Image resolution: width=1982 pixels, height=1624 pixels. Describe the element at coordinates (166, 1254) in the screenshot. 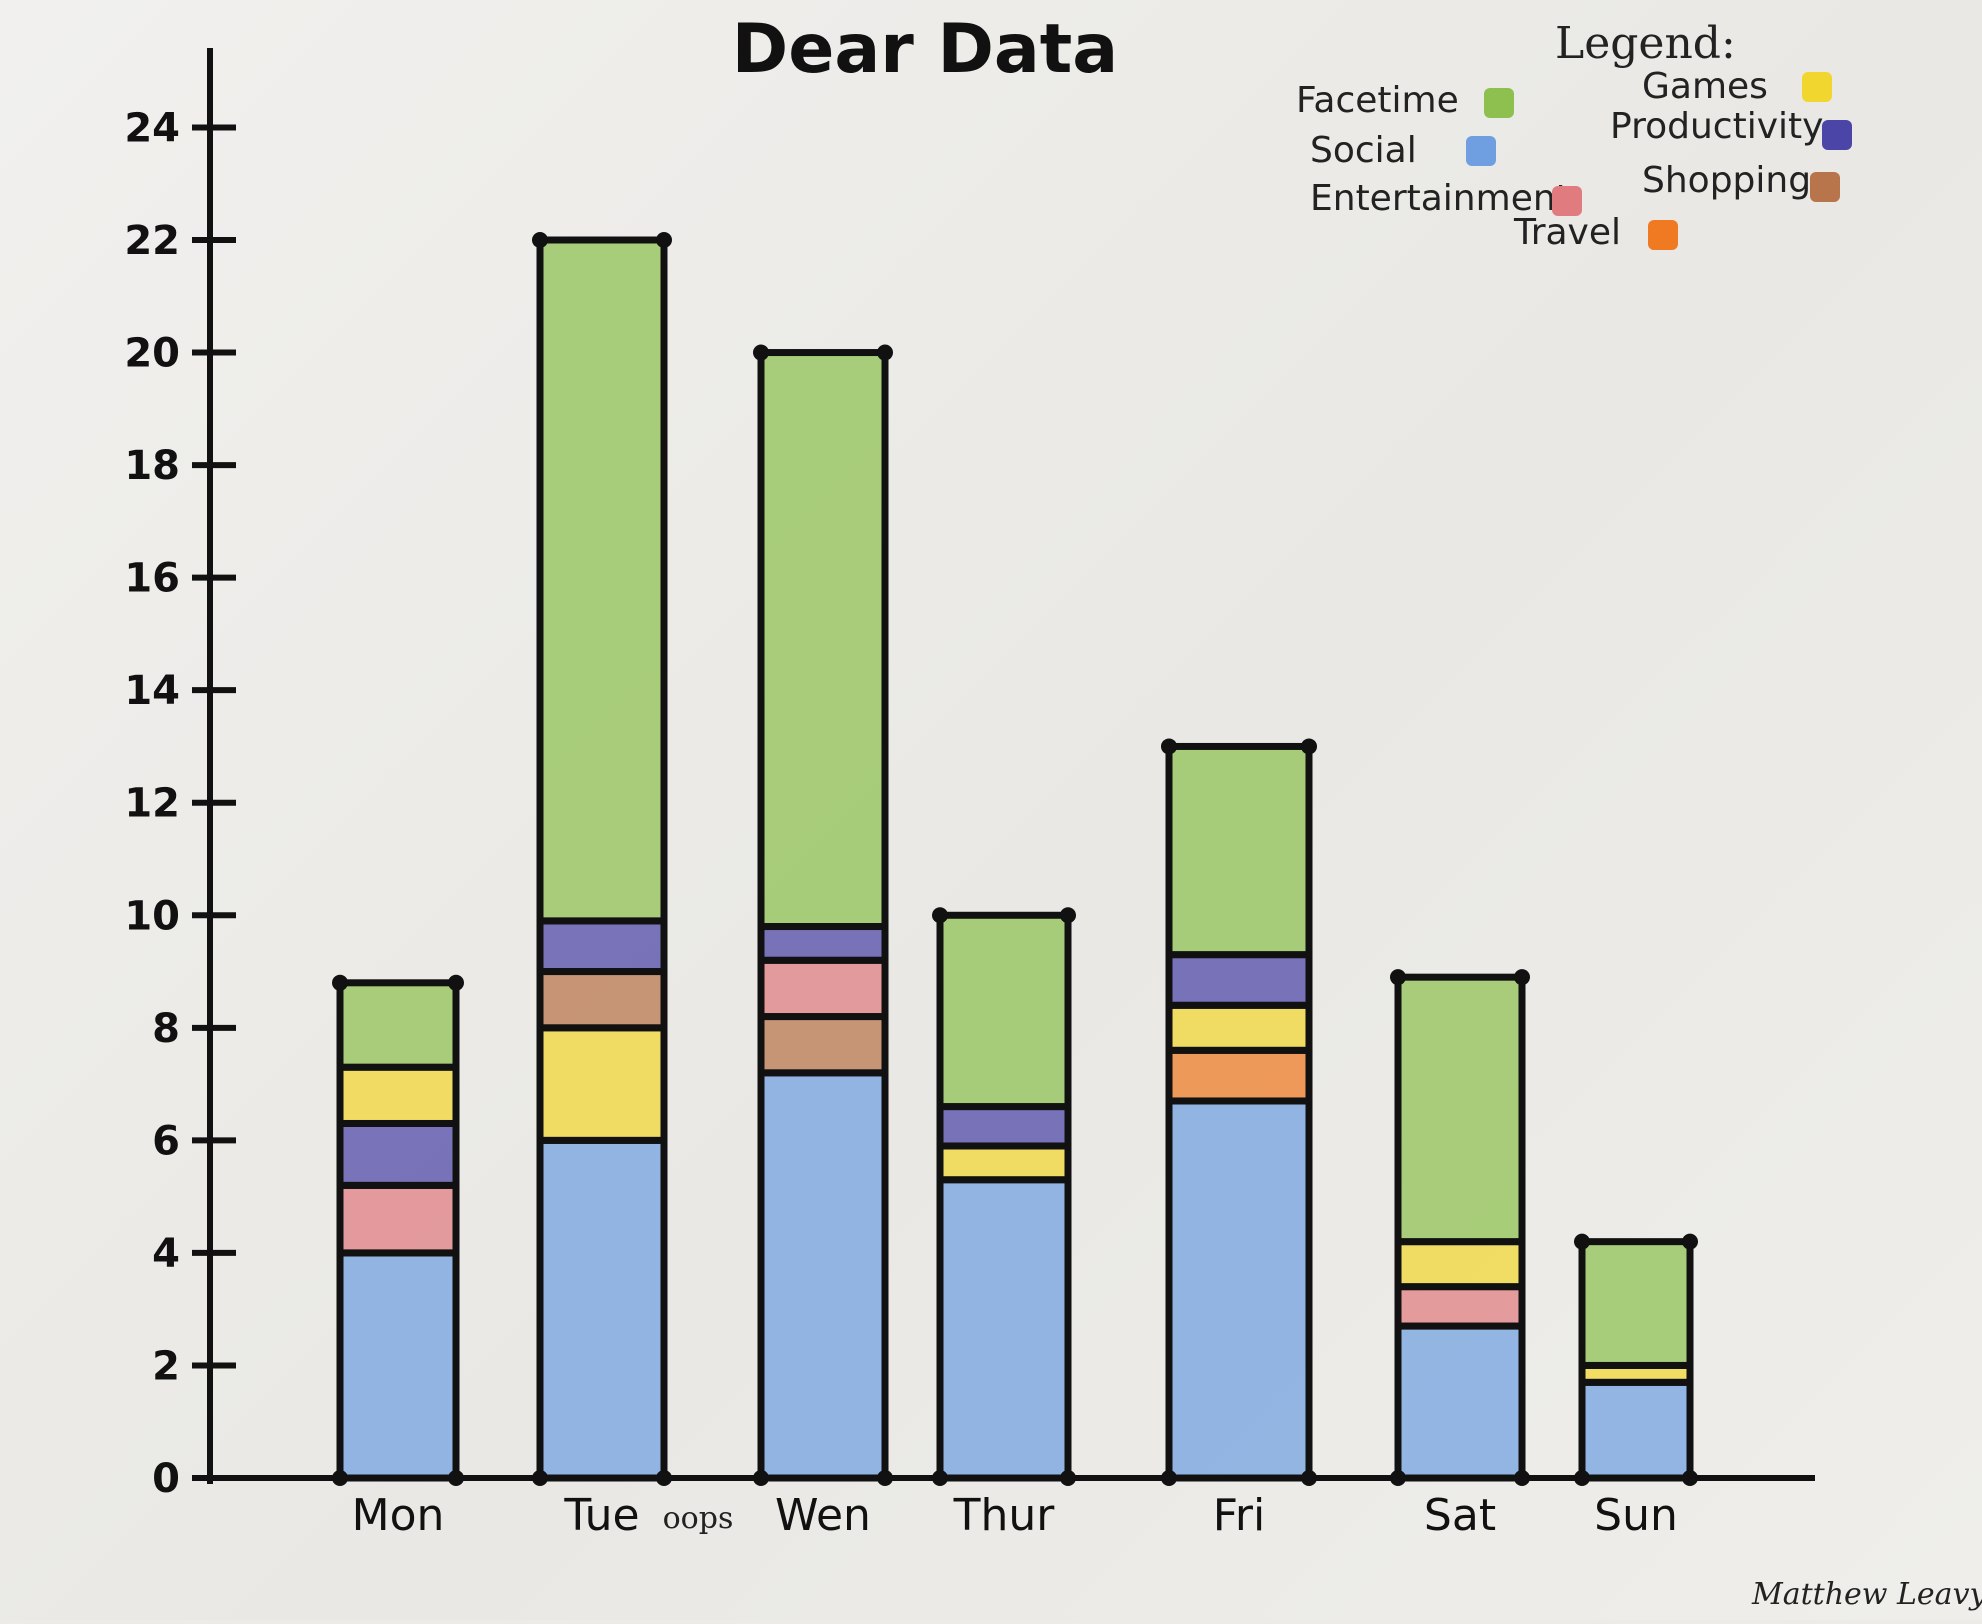

I see `y-tick-label: 4` at that location.